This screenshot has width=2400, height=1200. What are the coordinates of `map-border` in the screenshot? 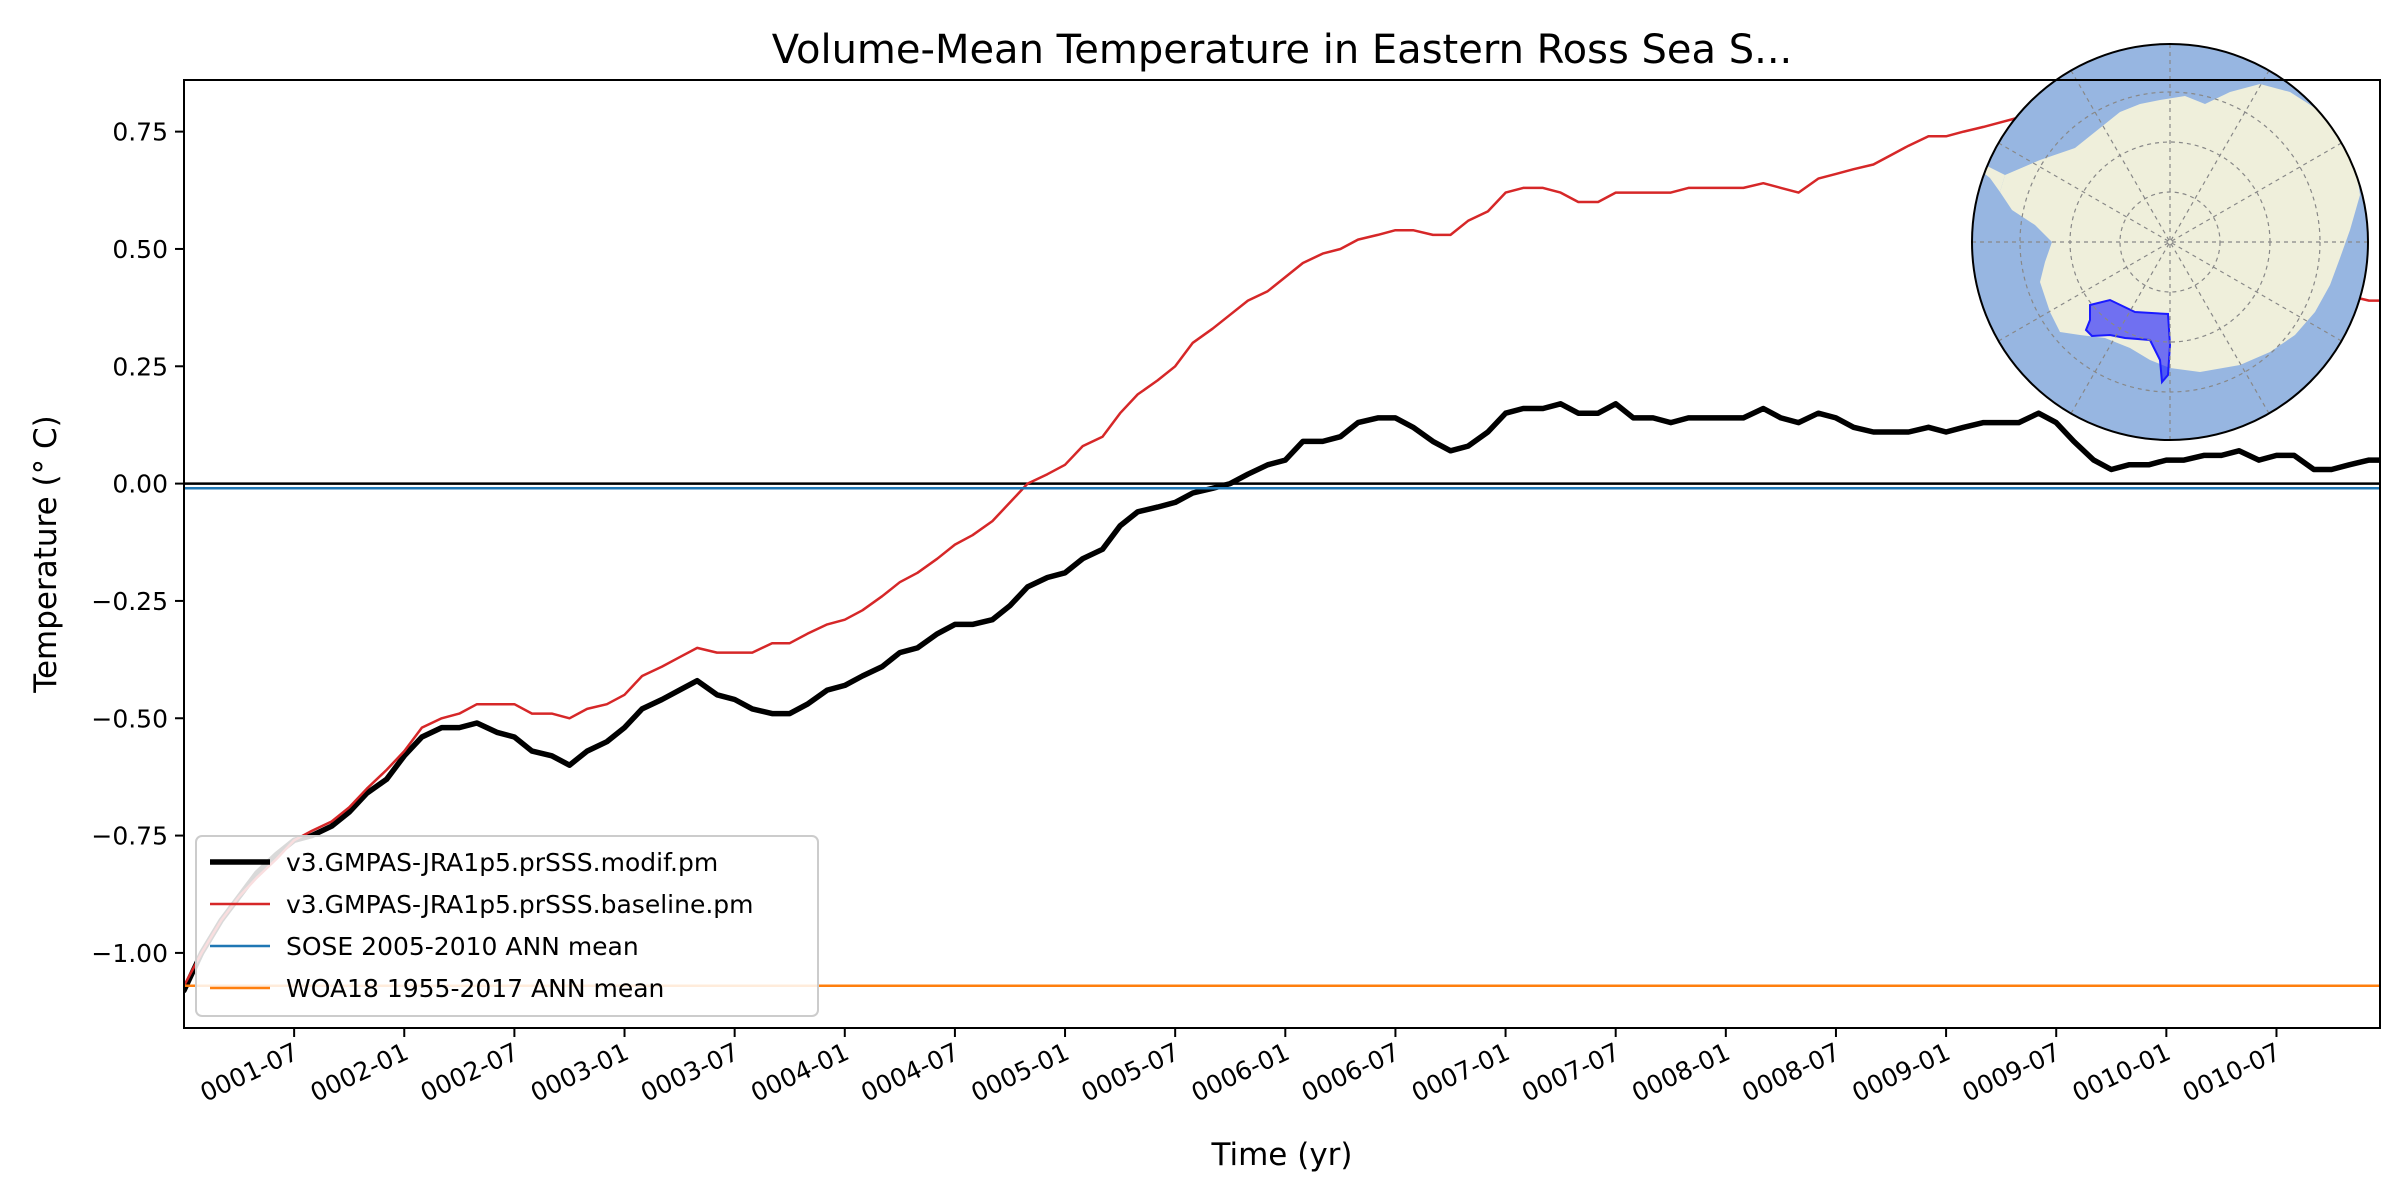 It's located at (2170, 242).